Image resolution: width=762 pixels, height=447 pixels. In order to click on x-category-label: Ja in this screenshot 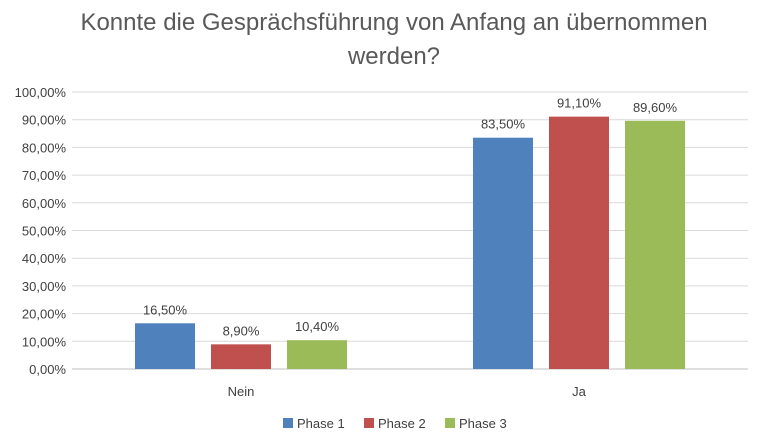, I will do `click(579, 391)`.